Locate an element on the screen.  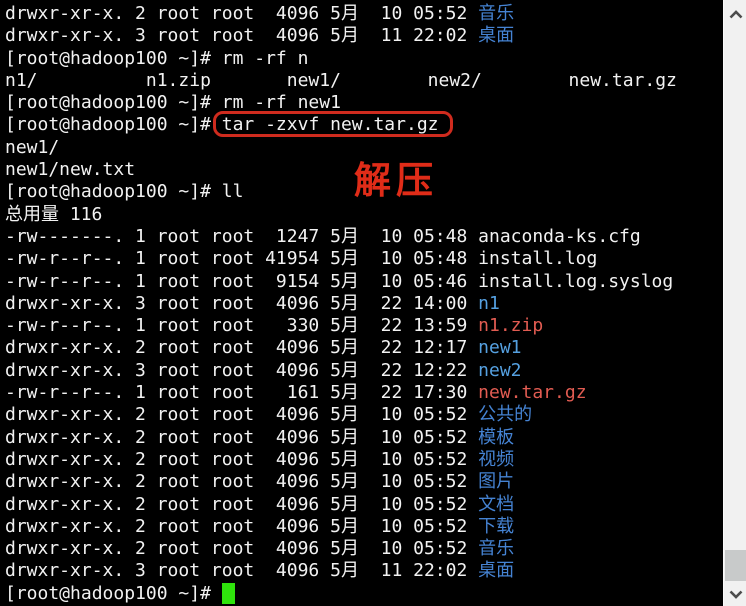
terminal-line: 总用量 116 is located at coordinates (364, 215).